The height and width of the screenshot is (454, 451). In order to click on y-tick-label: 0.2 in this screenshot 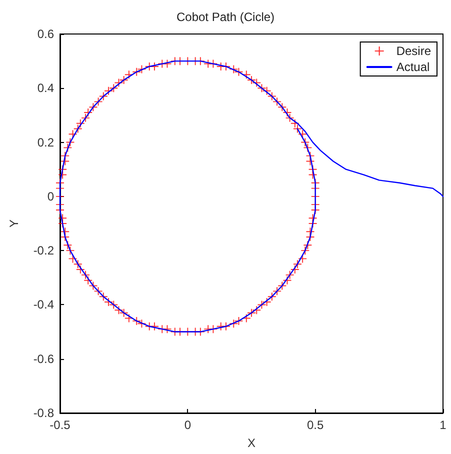, I will do `click(45, 142)`.